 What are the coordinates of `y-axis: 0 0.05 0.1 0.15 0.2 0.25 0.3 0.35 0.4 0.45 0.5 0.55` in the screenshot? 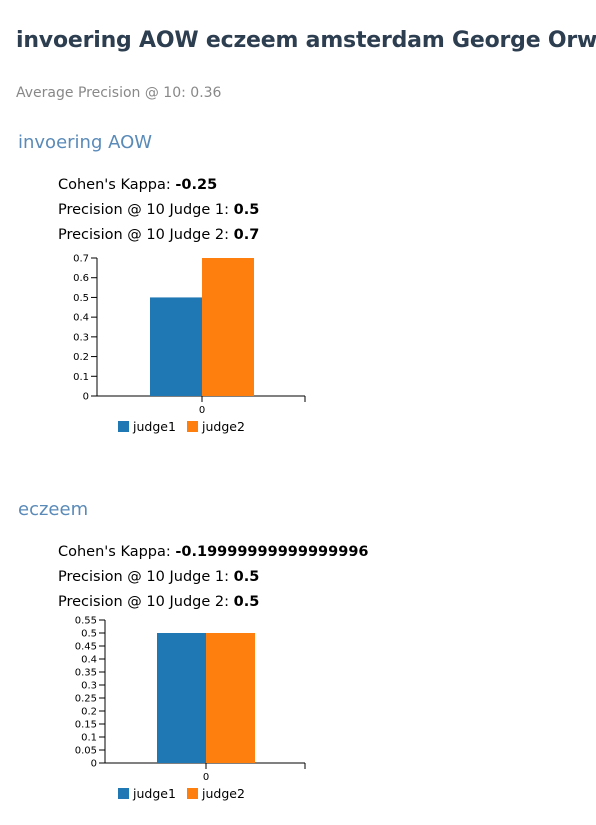 It's located at (90, 693).